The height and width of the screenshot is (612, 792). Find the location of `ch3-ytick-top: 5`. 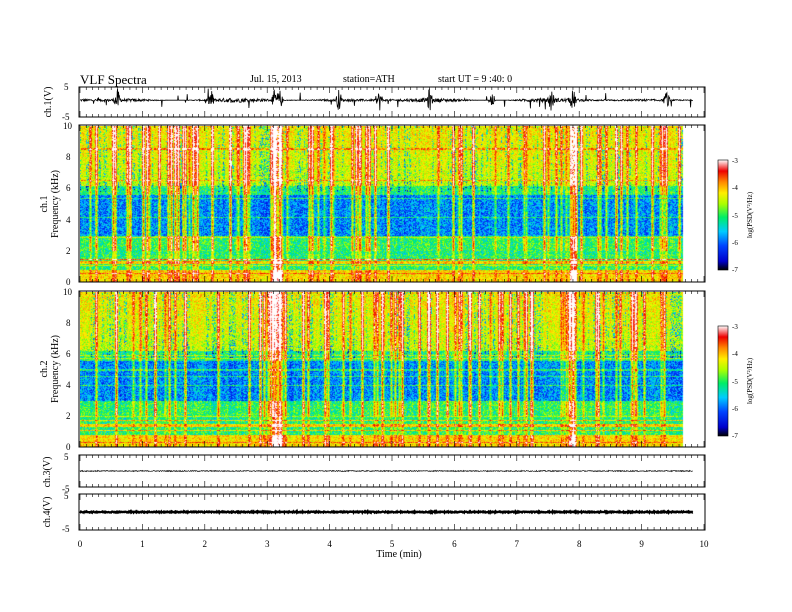

ch3-ytick-top: 5 is located at coordinates (66, 457).